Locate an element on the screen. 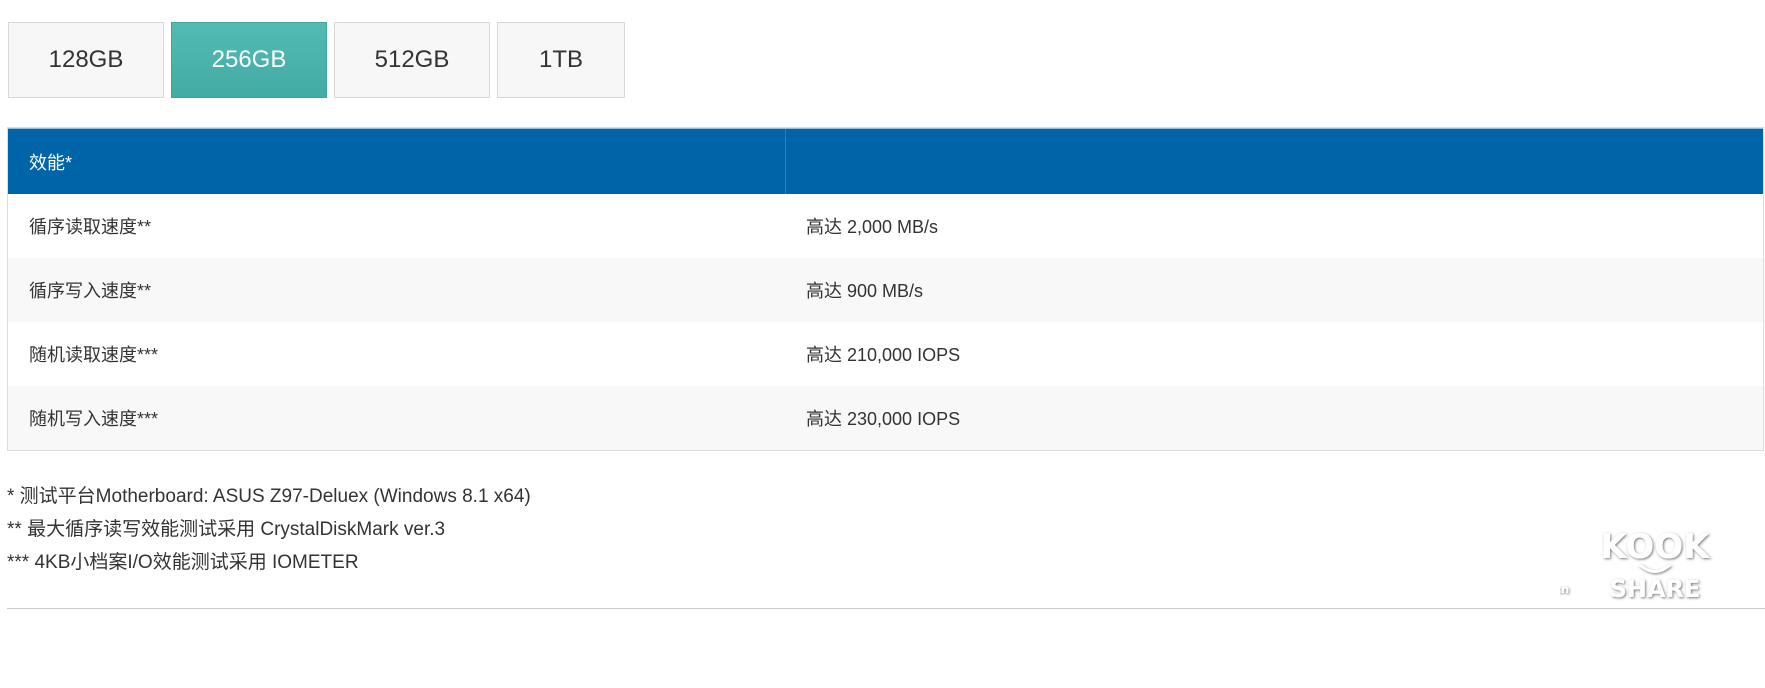 The height and width of the screenshot is (688, 1765). table-row: 随机读取速度*** 高达 210,000 IOPS is located at coordinates (885, 354).